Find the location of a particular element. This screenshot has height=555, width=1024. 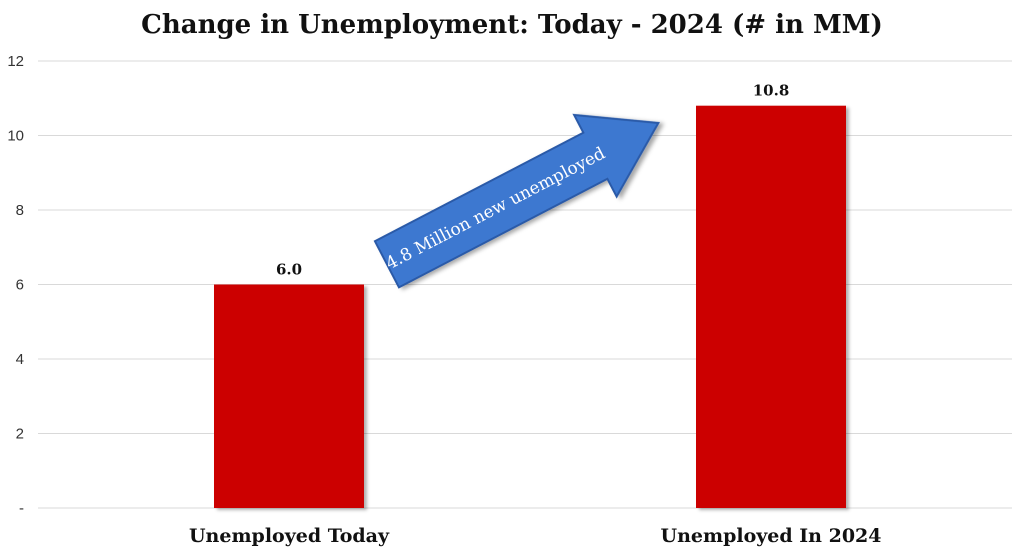

y-tick-label: 4 is located at coordinates (20, 359).